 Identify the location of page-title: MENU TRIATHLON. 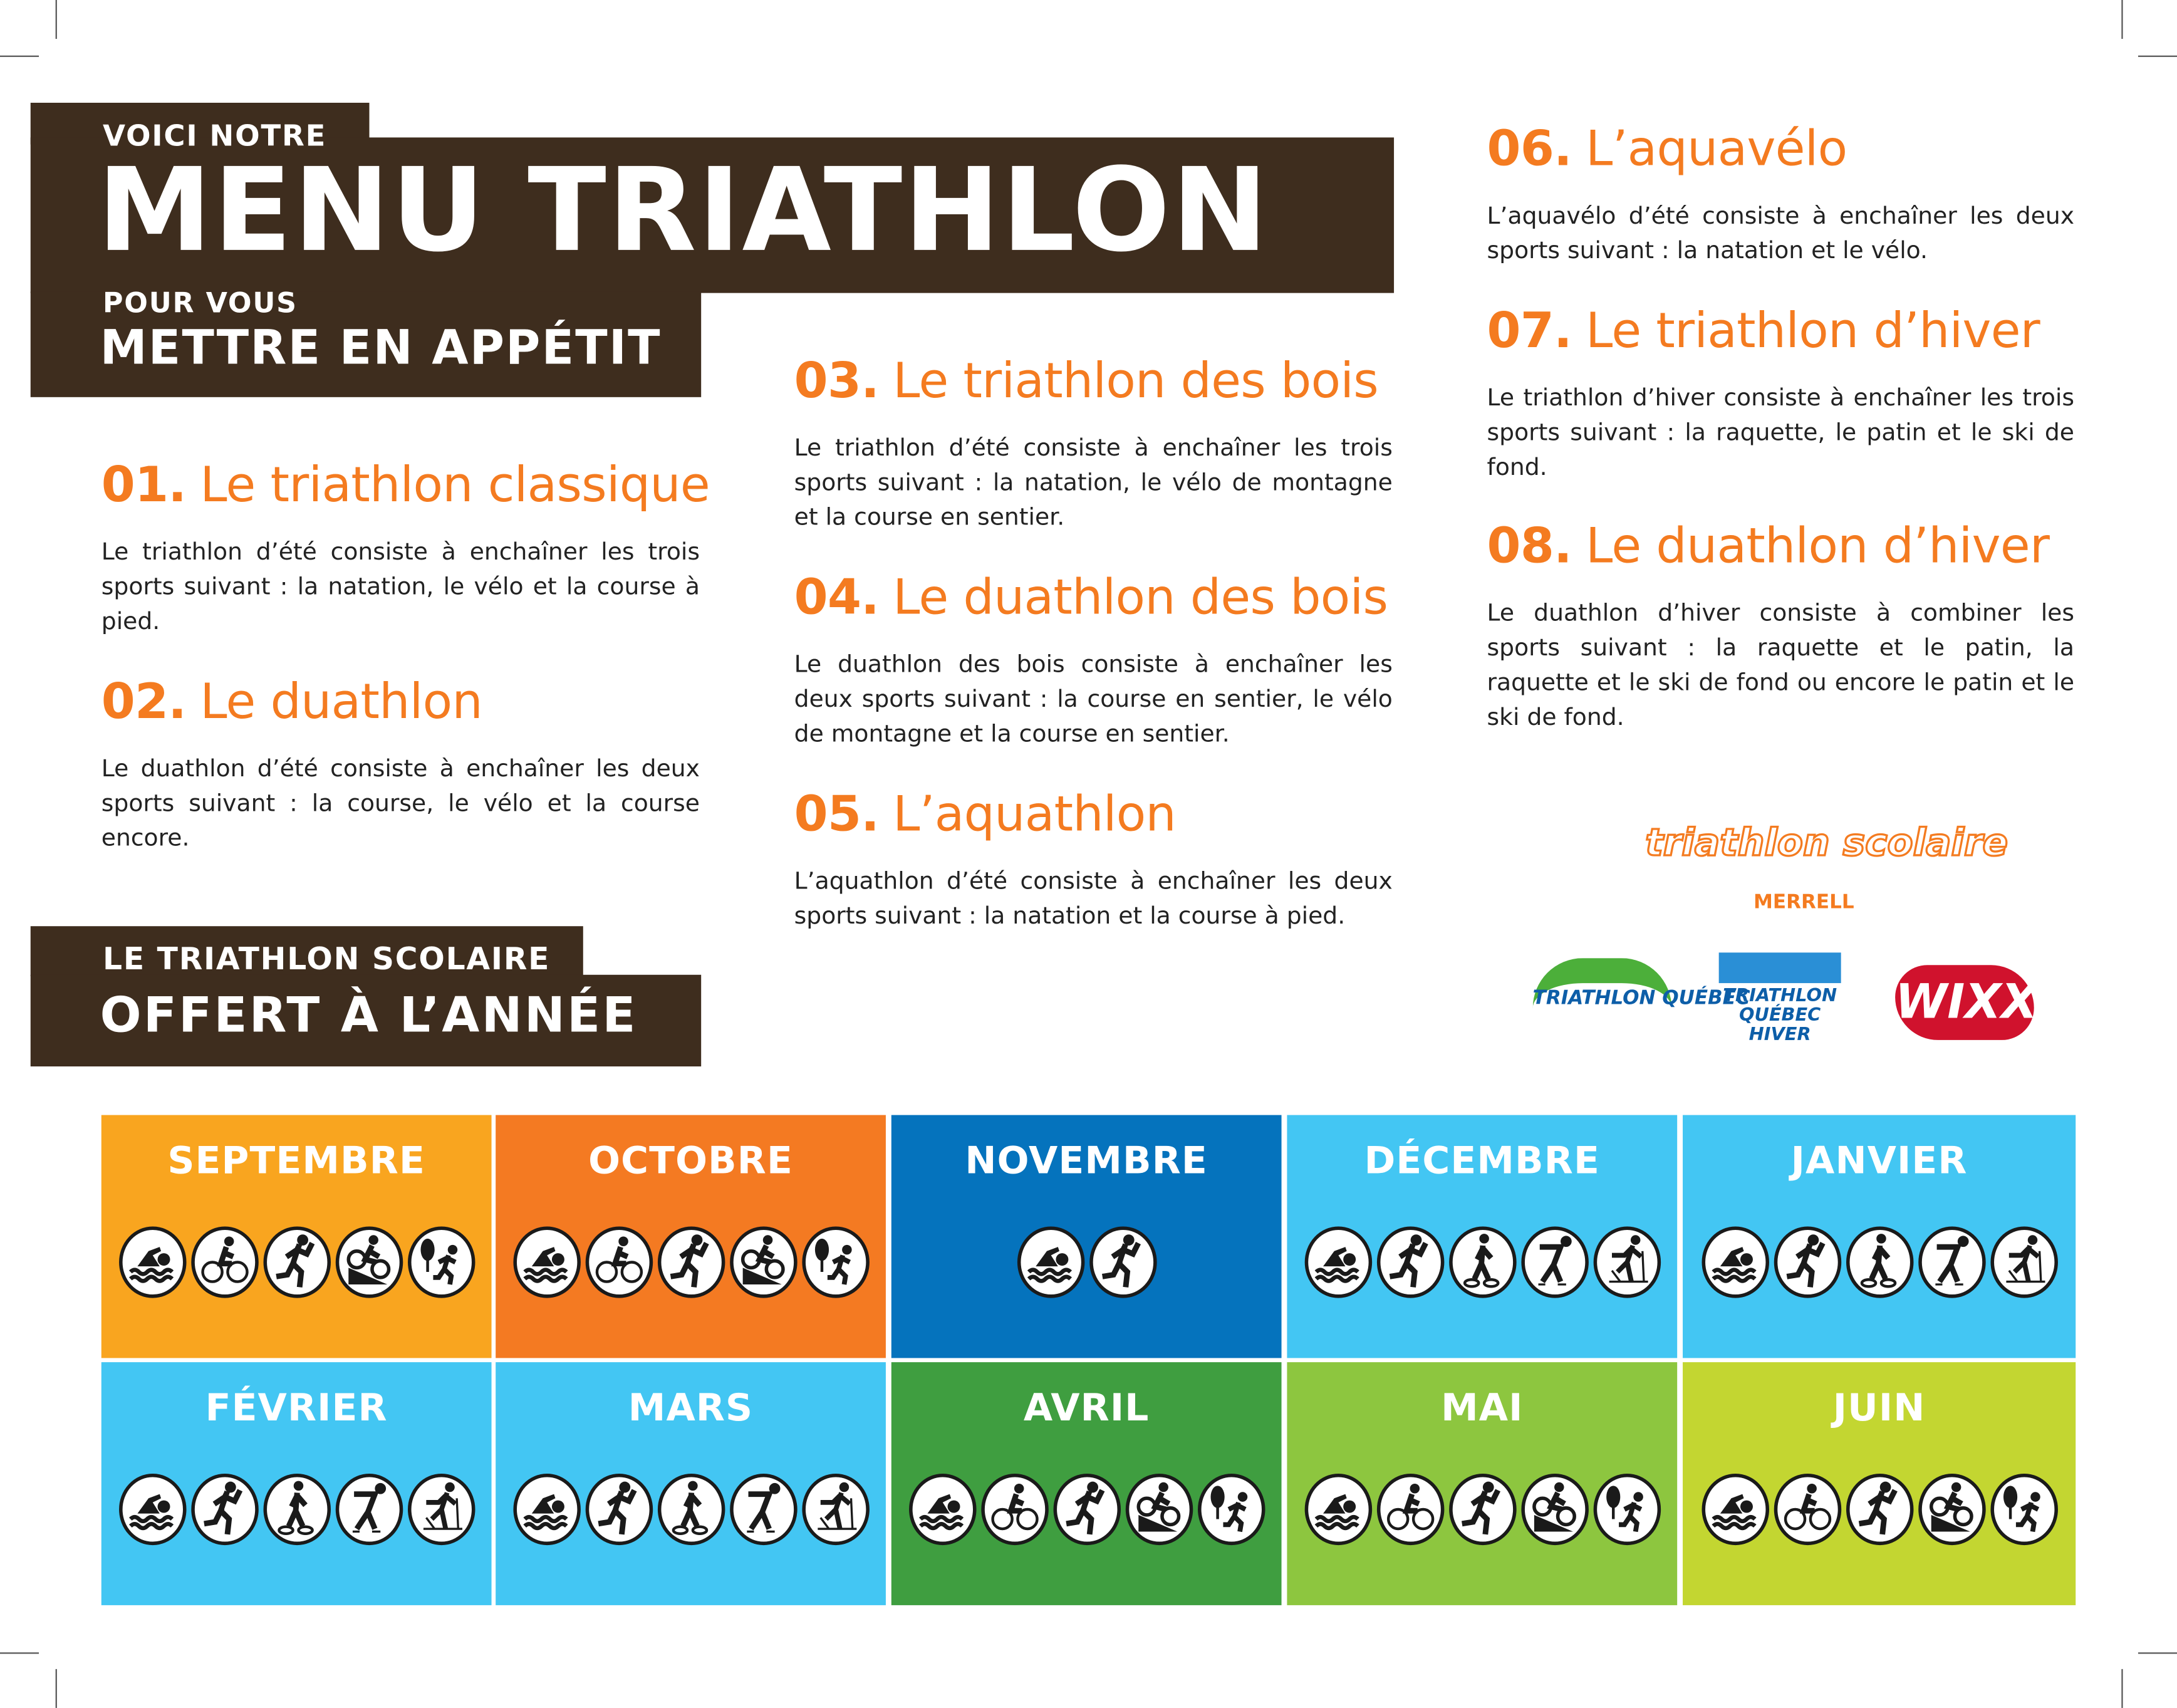
(683, 211).